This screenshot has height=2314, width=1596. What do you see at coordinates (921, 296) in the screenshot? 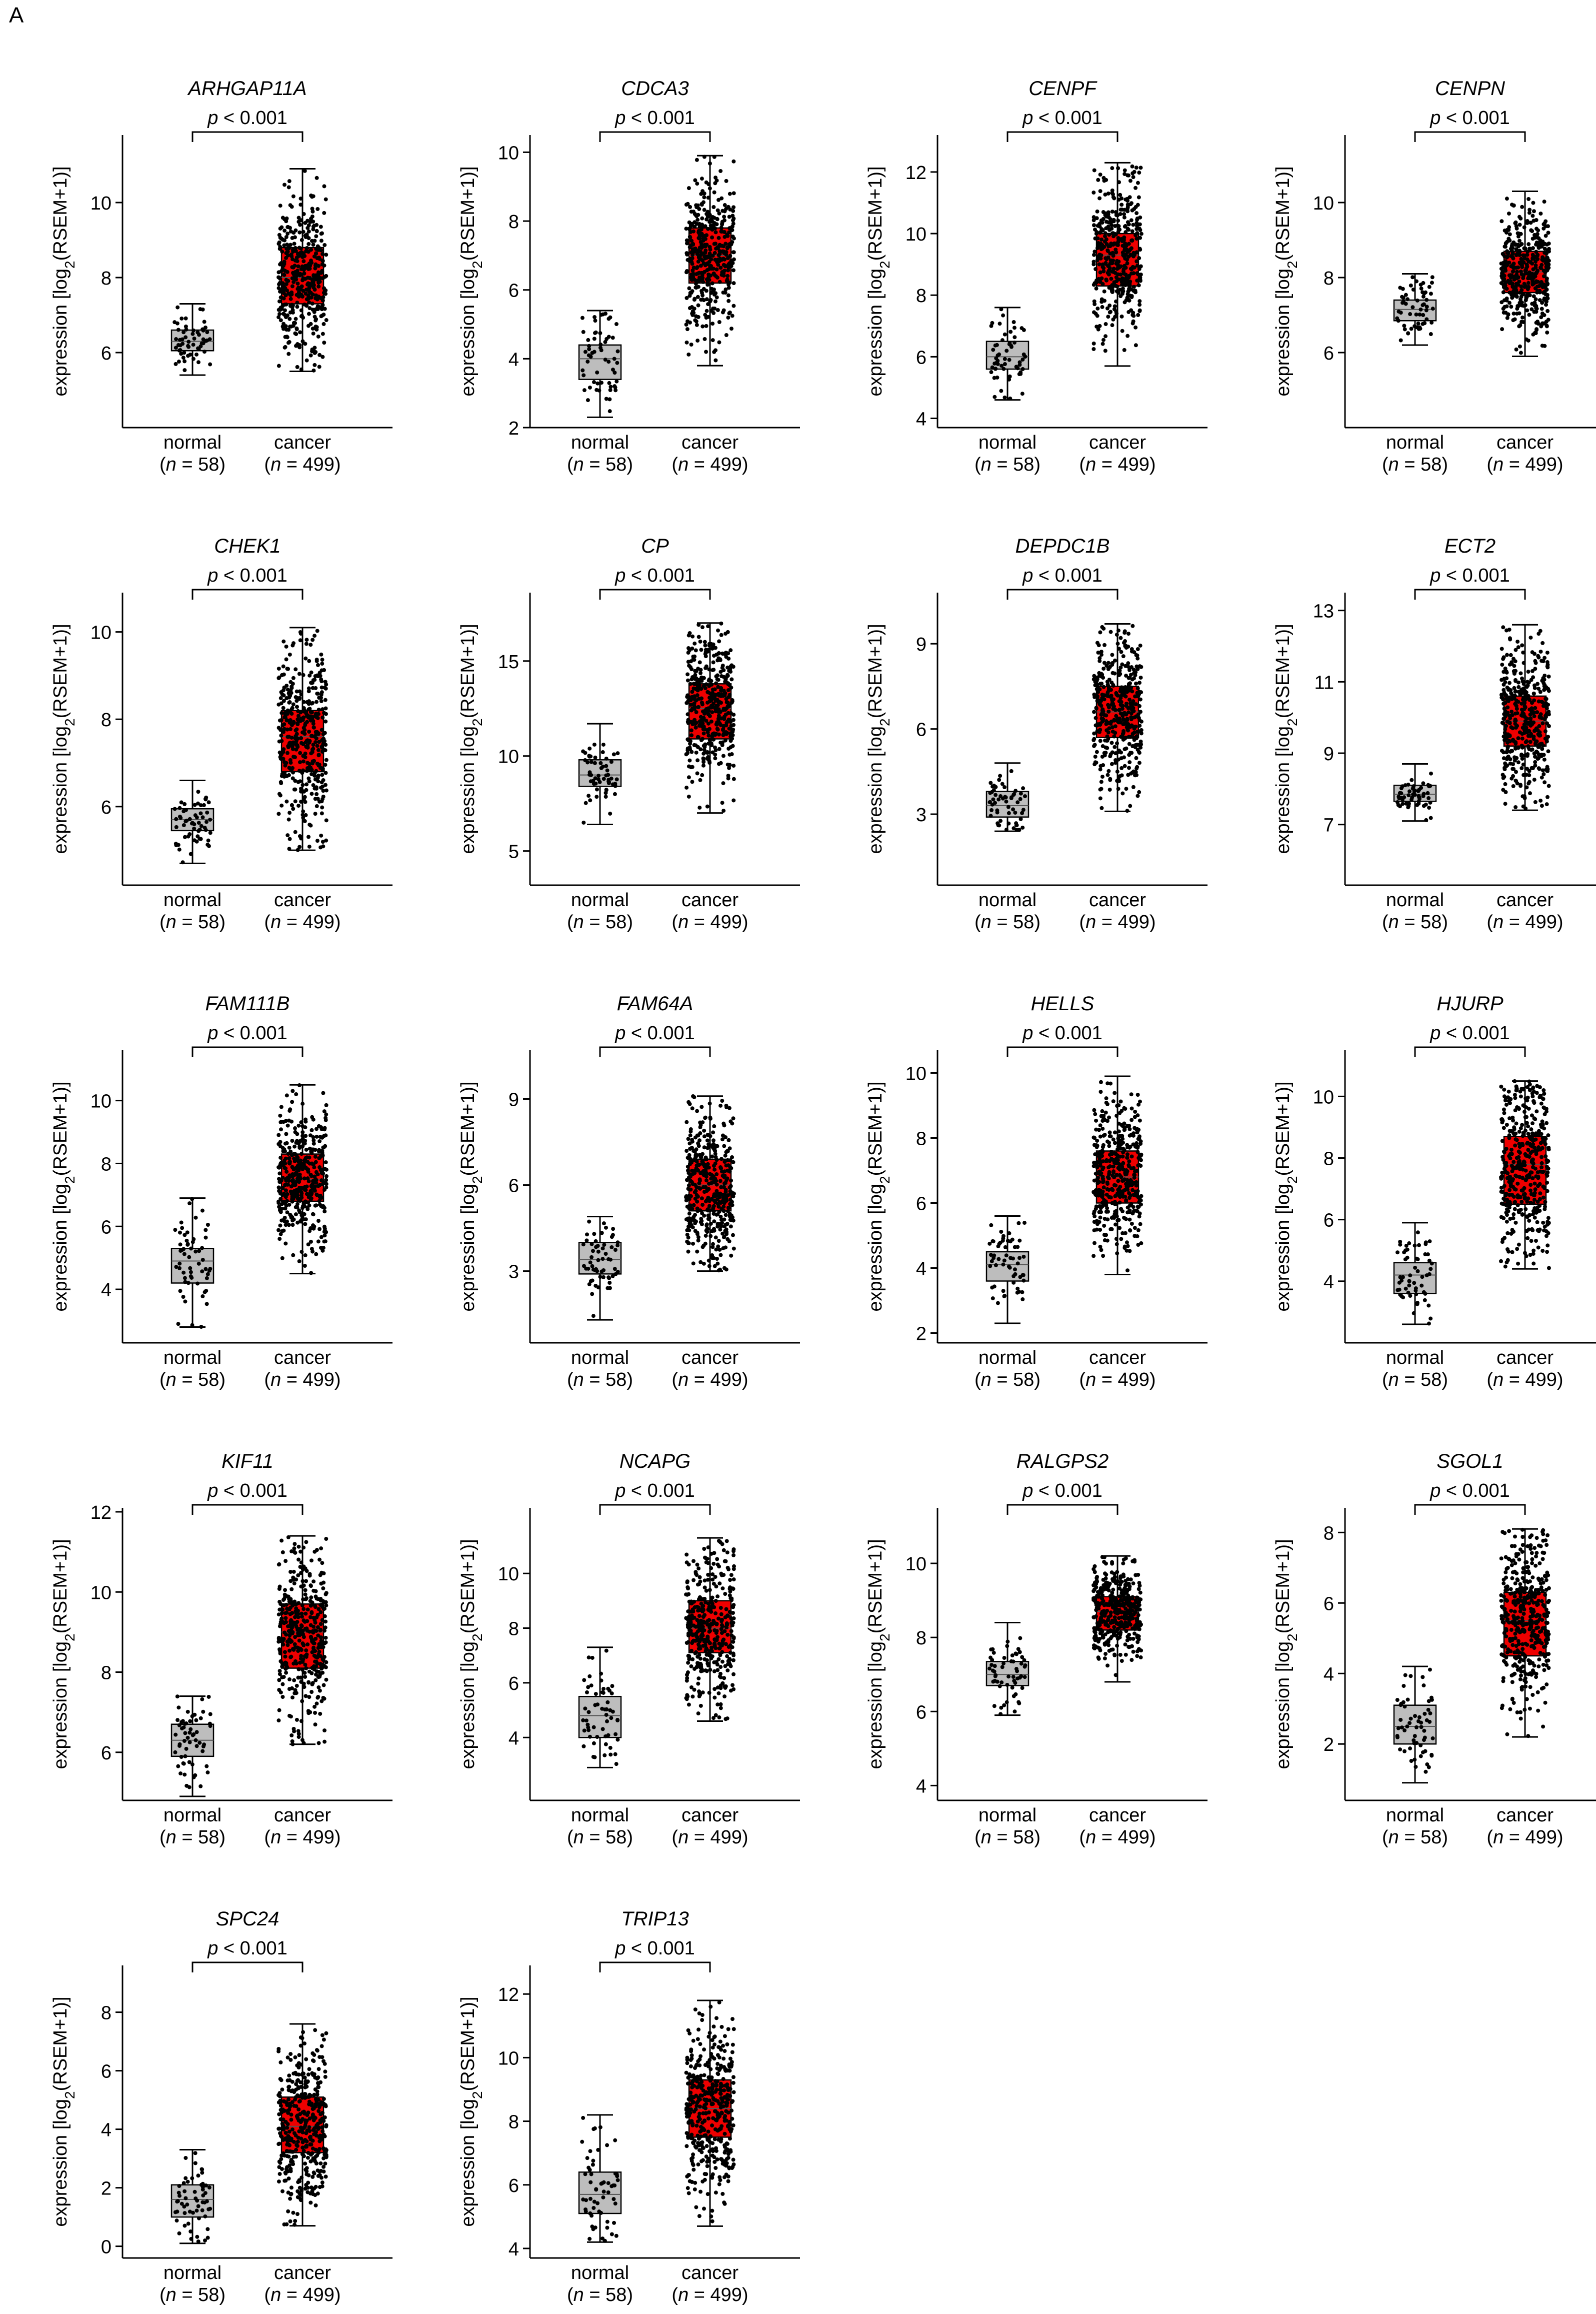
I see `y-tick-label: 8` at bounding box center [921, 296].